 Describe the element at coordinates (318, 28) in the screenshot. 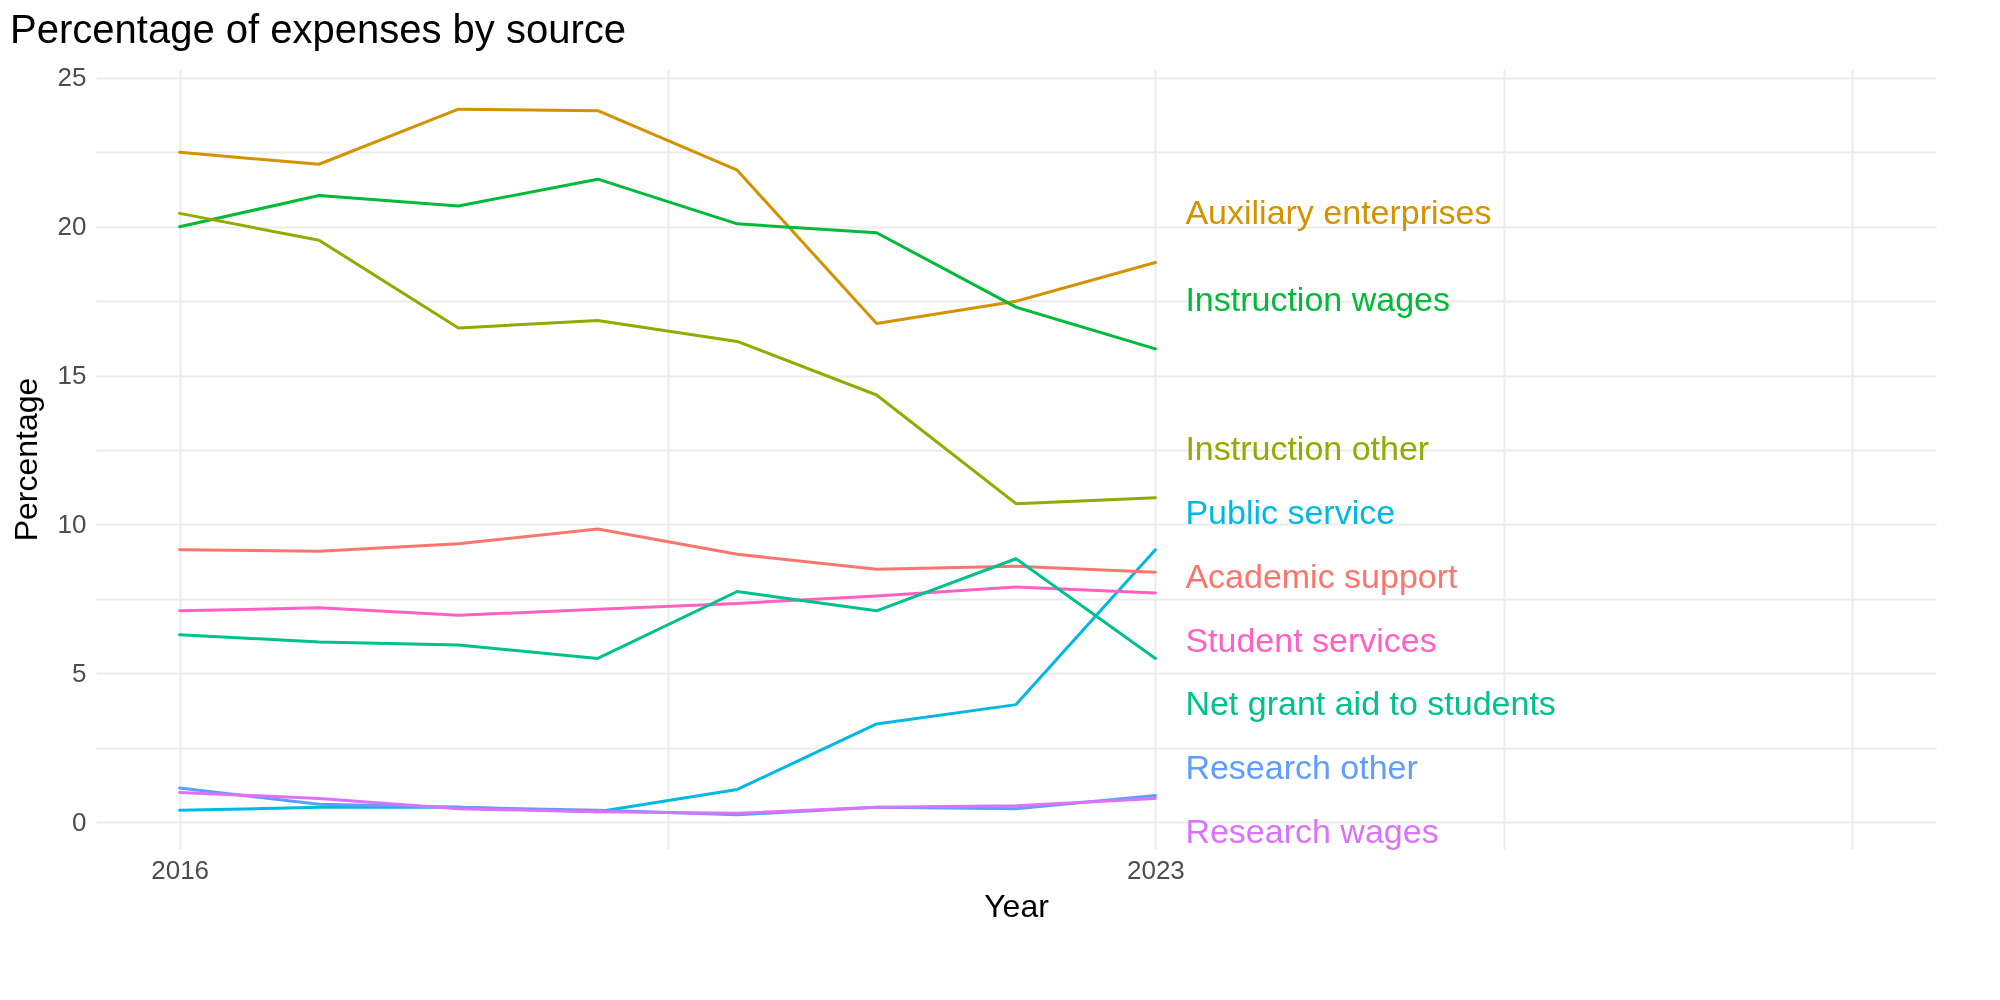

I see `chart-title: Percentage of expenses by source` at that location.